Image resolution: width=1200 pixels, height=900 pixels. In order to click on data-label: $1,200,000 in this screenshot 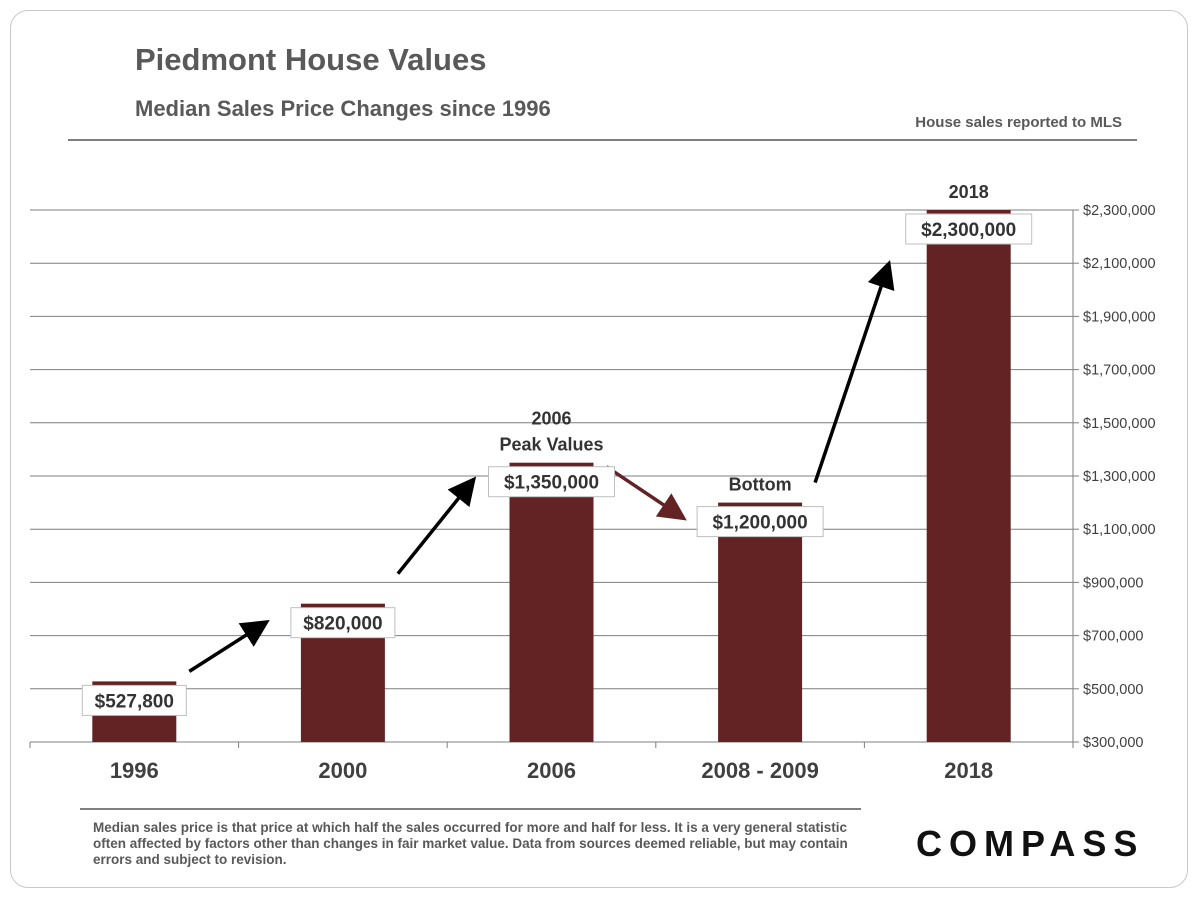, I will do `click(760, 522)`.